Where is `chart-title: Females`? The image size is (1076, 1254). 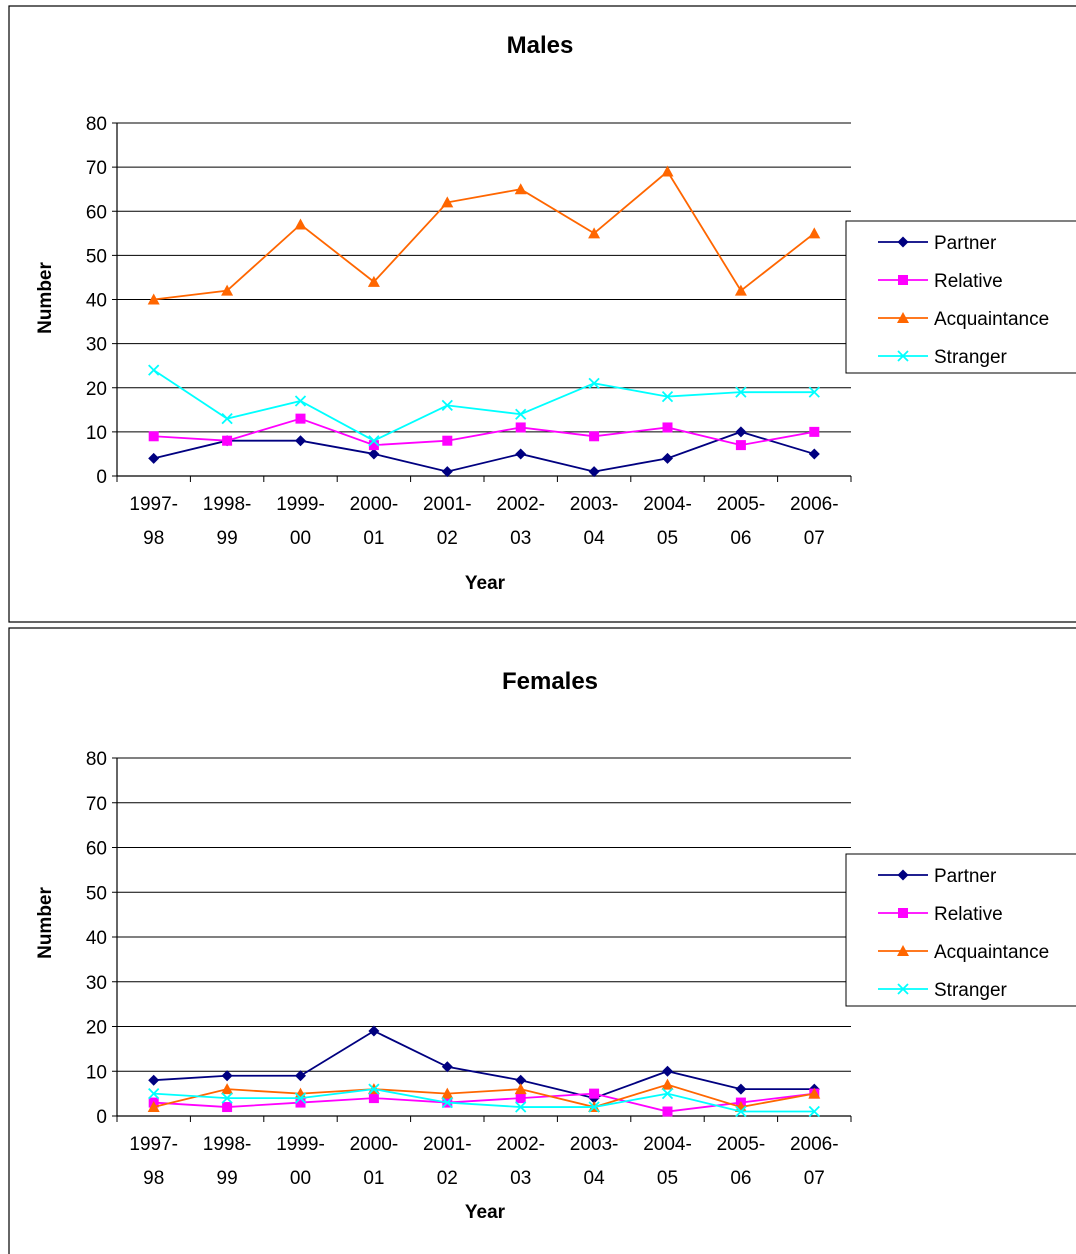
chart-title: Females is located at coordinates (550, 681).